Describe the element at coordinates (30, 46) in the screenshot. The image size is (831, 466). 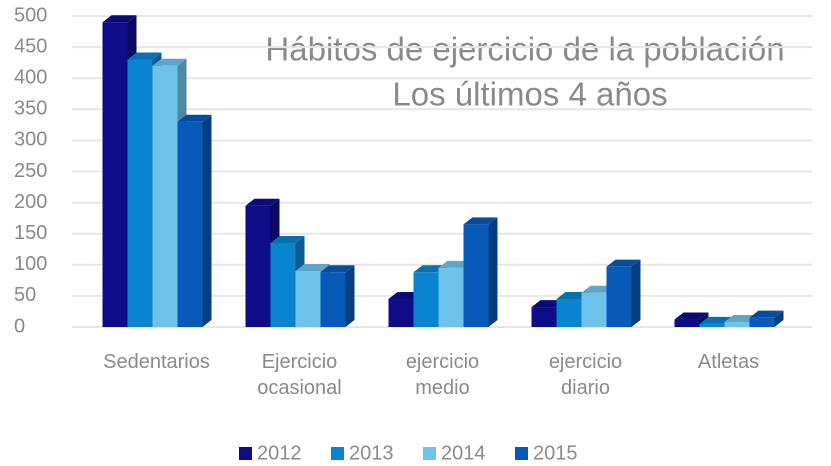
I see `y-tick-label: 450` at that location.